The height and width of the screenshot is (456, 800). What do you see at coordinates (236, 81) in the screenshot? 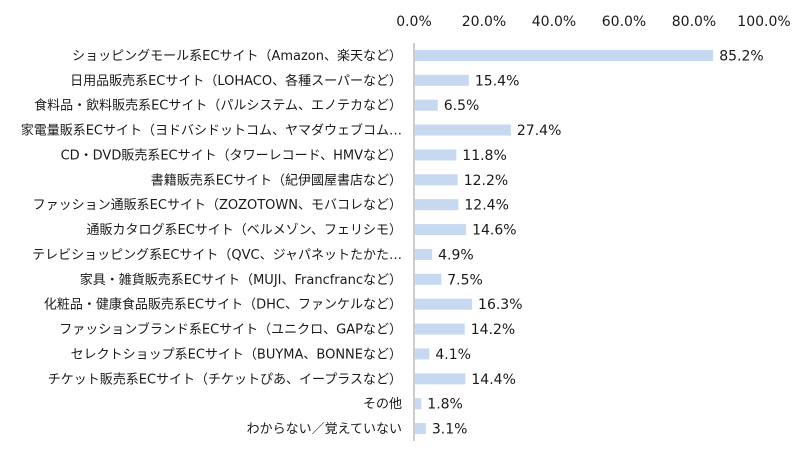
I see `category-label: 日用品販売系ECサイト（LOHACO、各種スーパーなど）` at bounding box center [236, 81].